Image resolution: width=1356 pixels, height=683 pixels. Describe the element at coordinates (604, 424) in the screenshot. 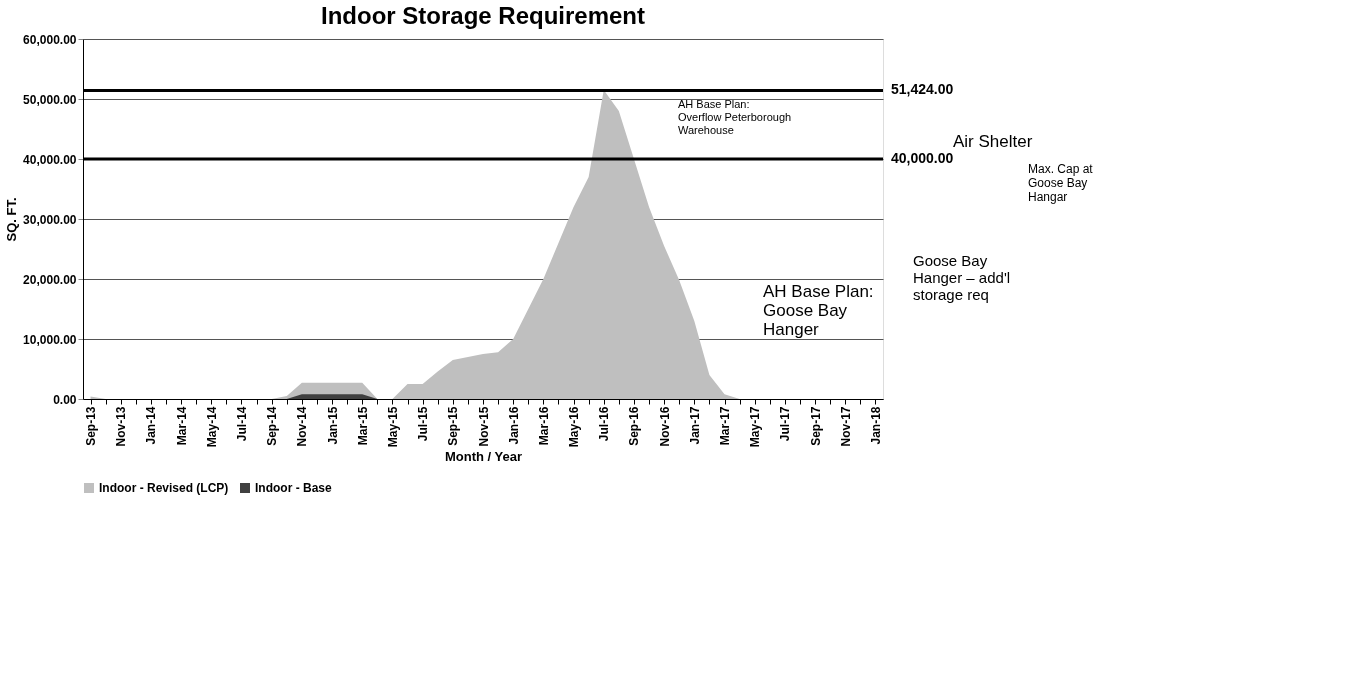

I see `x-tick-label: Jul-16` at that location.